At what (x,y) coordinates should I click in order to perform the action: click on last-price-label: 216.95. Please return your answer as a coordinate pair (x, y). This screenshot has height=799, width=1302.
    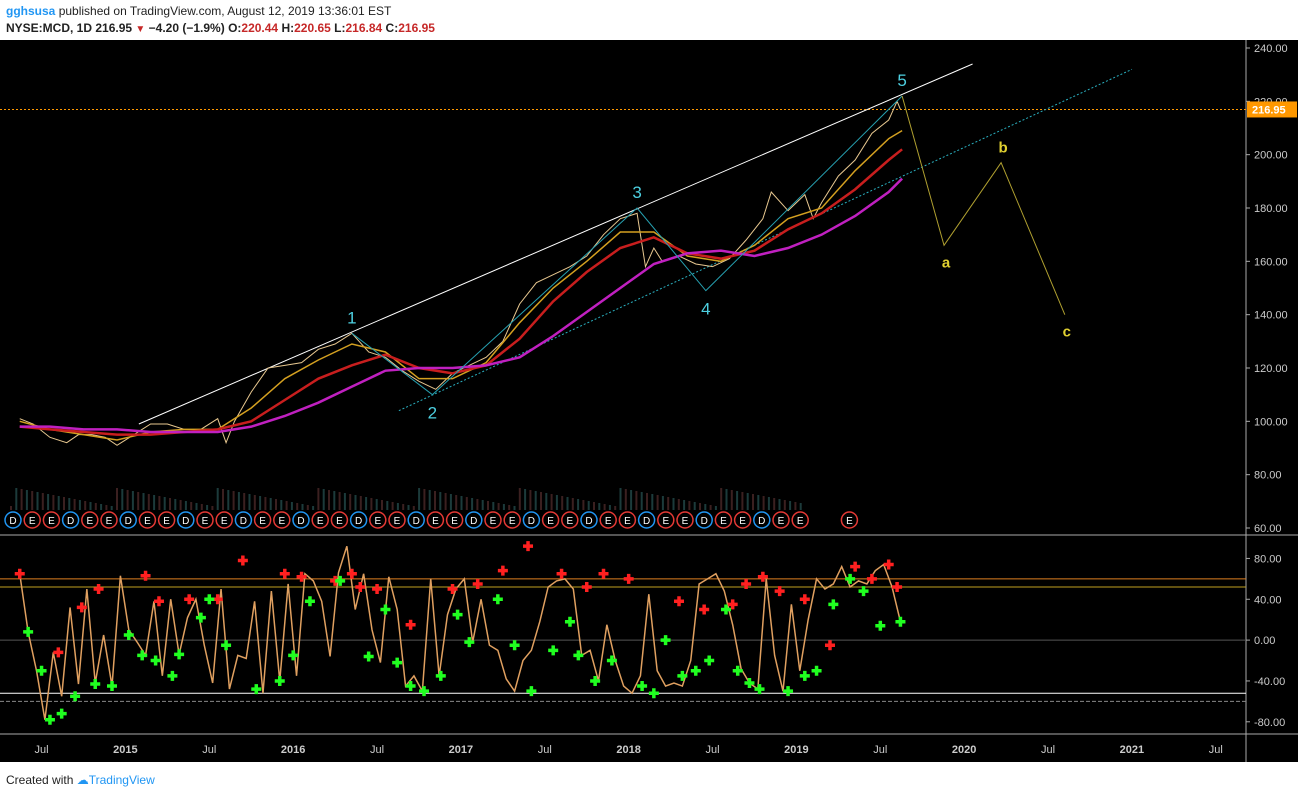
    Looking at the image, I should click on (1269, 110).